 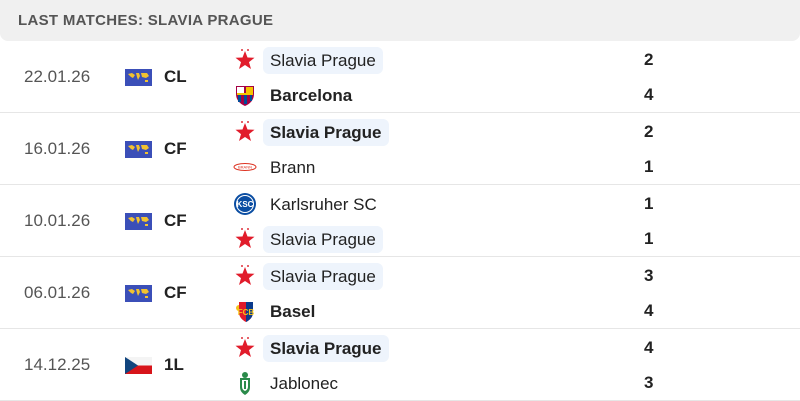 I want to click on svg-text: KSC, so click(x=245, y=204).